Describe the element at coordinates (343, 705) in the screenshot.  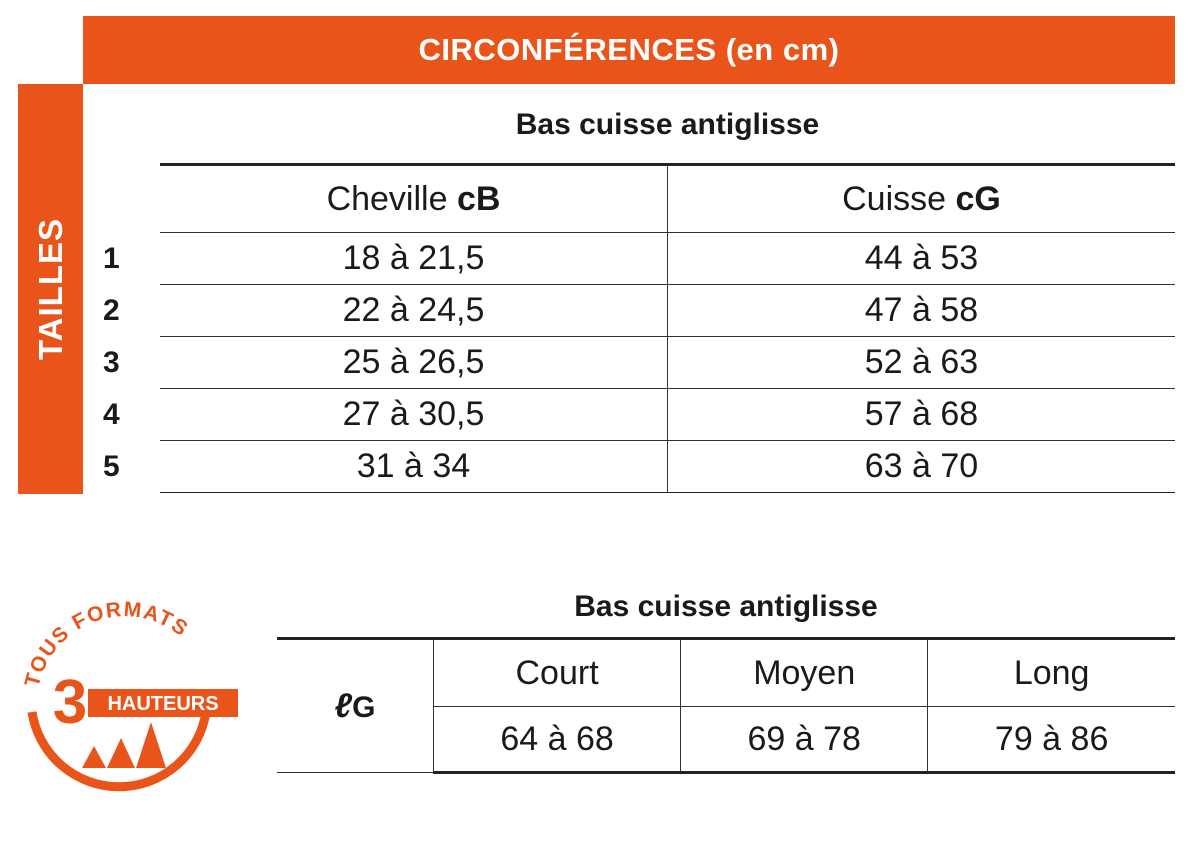
I see `row-label-script: ℓ` at that location.